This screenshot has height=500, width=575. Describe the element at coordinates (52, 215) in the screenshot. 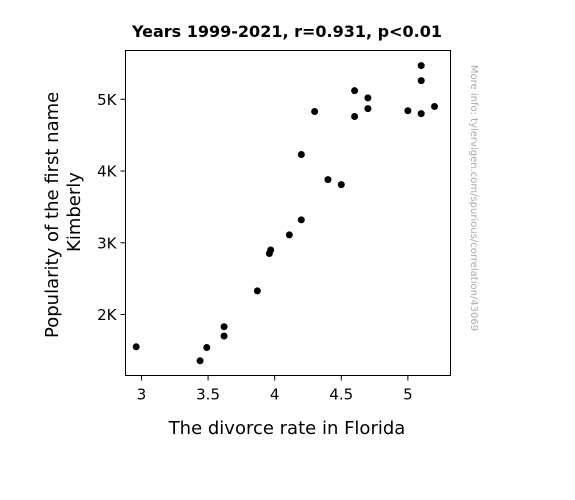

I see `y-axis-label-line-1: Popularity of the first name` at that location.